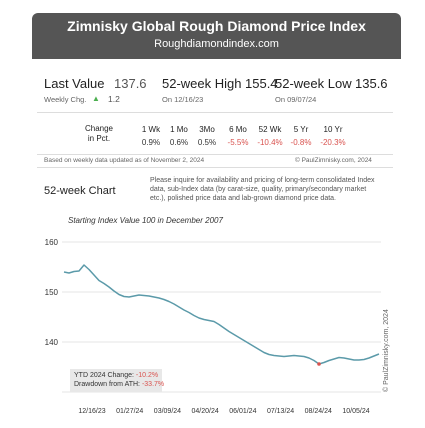  What do you see at coordinates (80, 191) in the screenshot?
I see `chart-title: 52-week Chart` at bounding box center [80, 191].